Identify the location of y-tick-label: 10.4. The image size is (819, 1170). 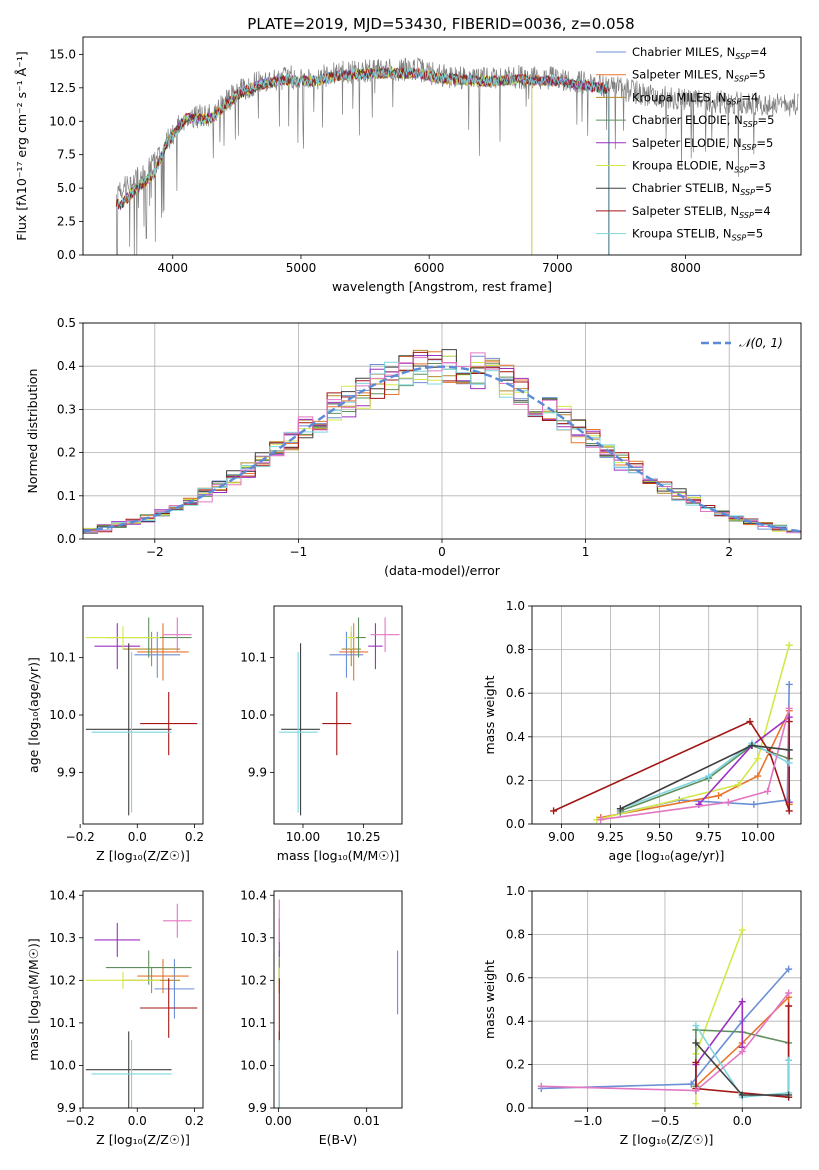
(62, 895).